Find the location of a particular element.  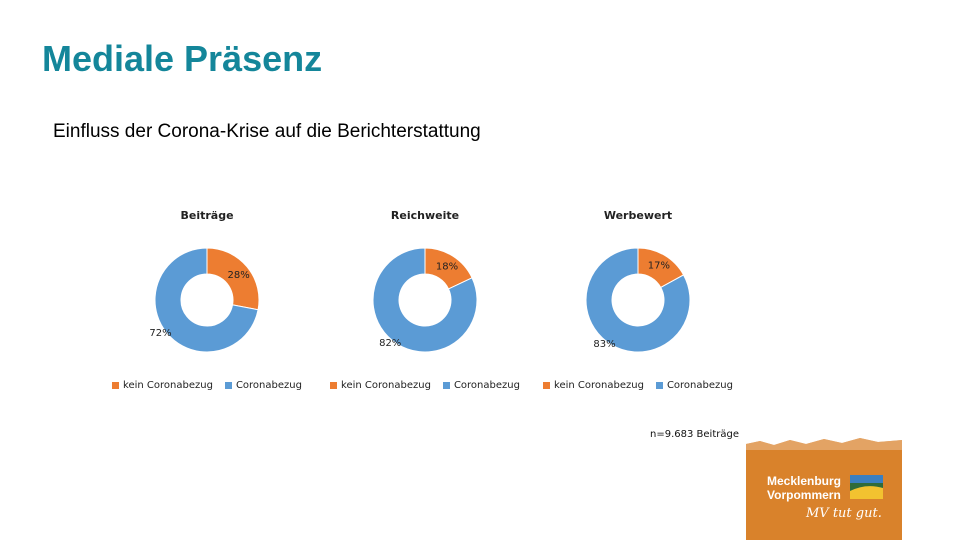

chart-title: Reichweite is located at coordinates (425, 215).